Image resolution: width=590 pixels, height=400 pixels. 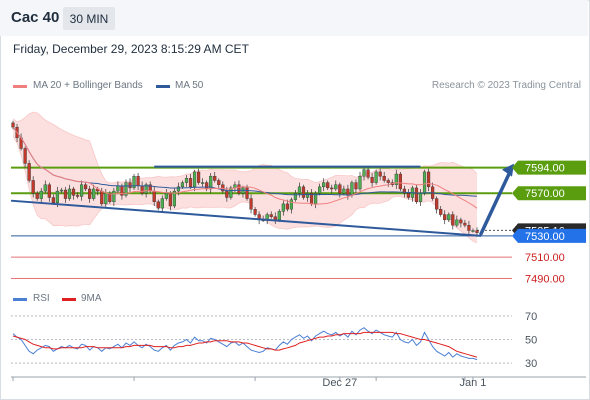 I want to click on x-tick-label: Dec 27, so click(x=339, y=383).